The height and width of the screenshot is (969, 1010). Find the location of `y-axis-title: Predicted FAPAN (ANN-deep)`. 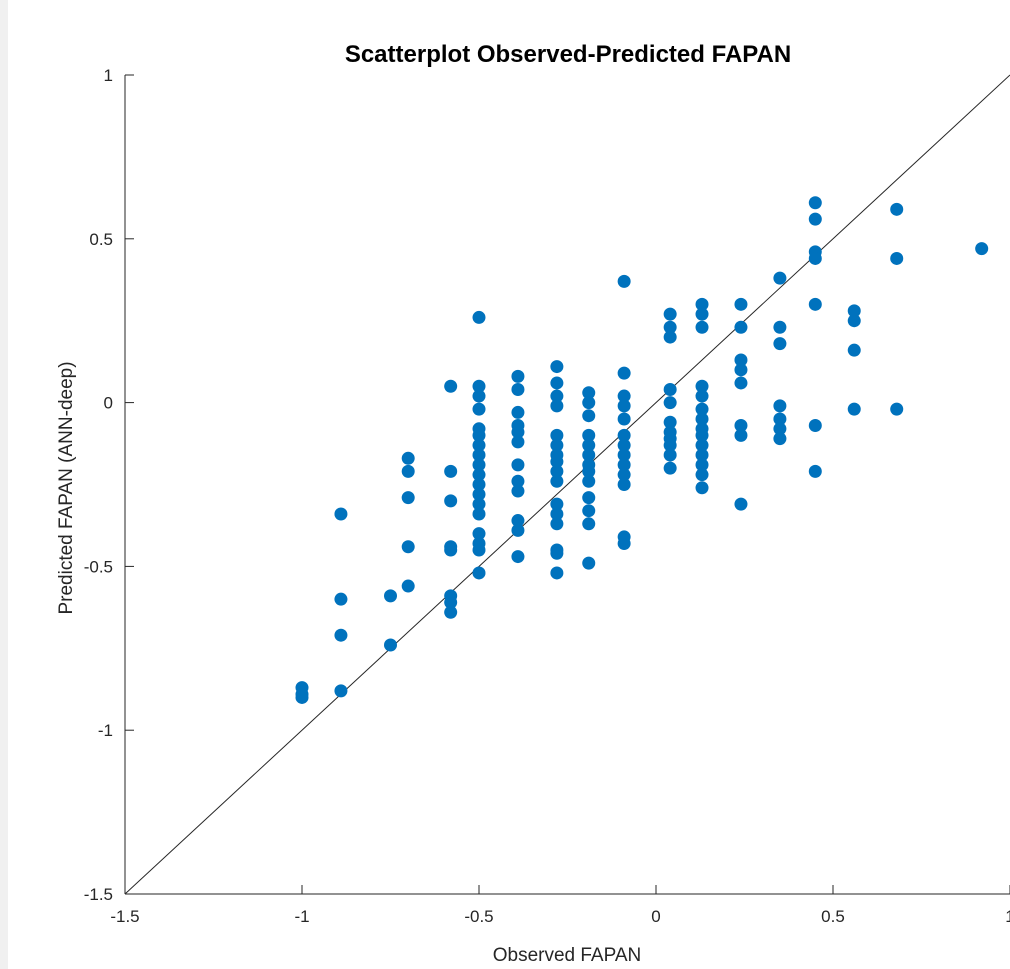

y-axis-title: Predicted FAPAN (ANN-deep) is located at coordinates (66, 487).